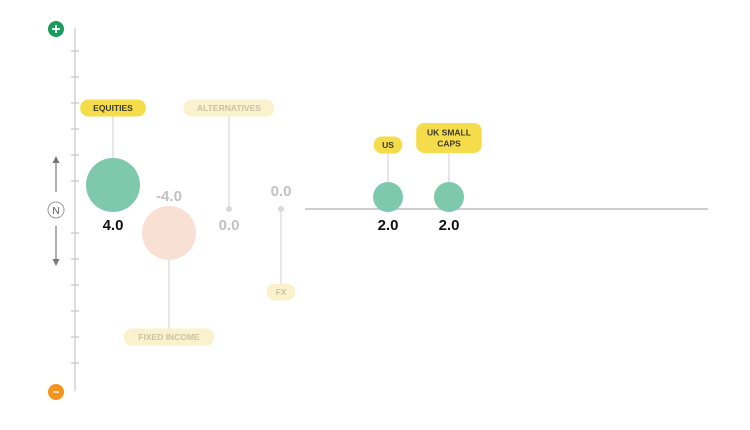 Image resolution: width=750 pixels, height=430 pixels. I want to click on down-arrow-head, so click(56, 262).